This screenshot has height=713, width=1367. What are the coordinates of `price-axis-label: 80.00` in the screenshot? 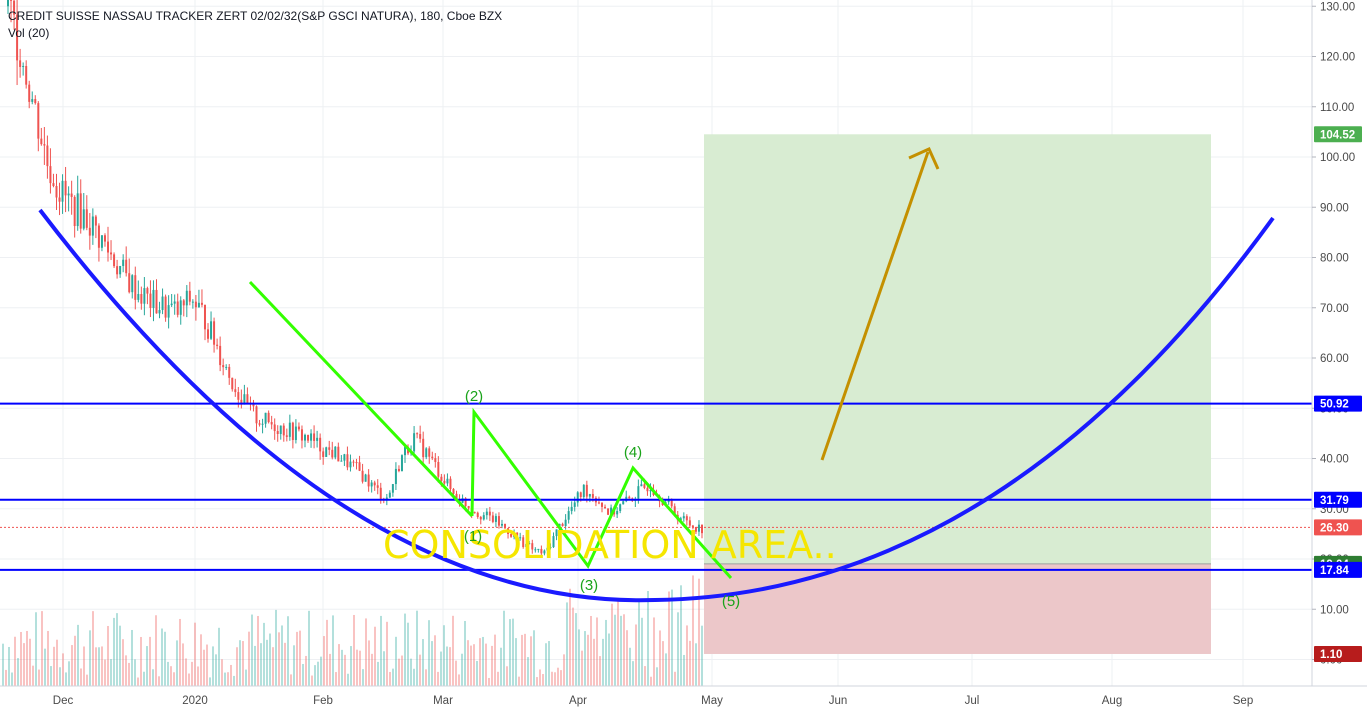 It's located at (1334, 259).